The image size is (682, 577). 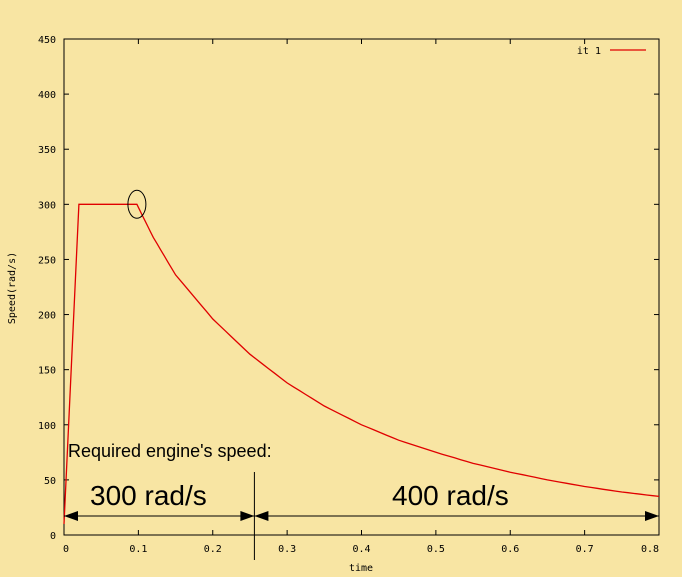 I want to click on x-tick-label: 0.1, so click(x=138, y=549).